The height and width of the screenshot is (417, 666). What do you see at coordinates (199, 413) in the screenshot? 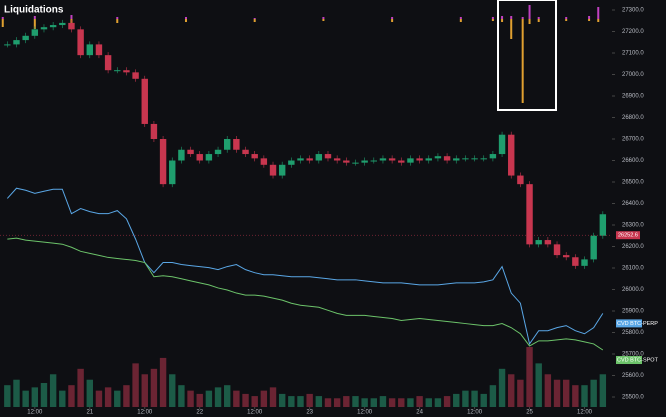
I see `x-tick-label: 22` at bounding box center [199, 413].